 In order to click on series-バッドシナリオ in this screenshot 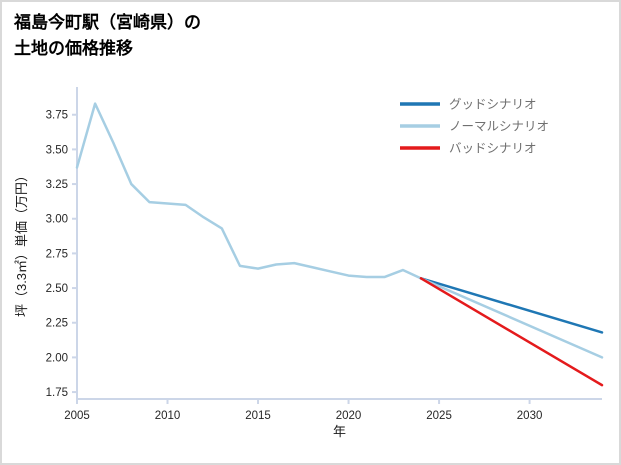, I will do `click(511, 332)`.